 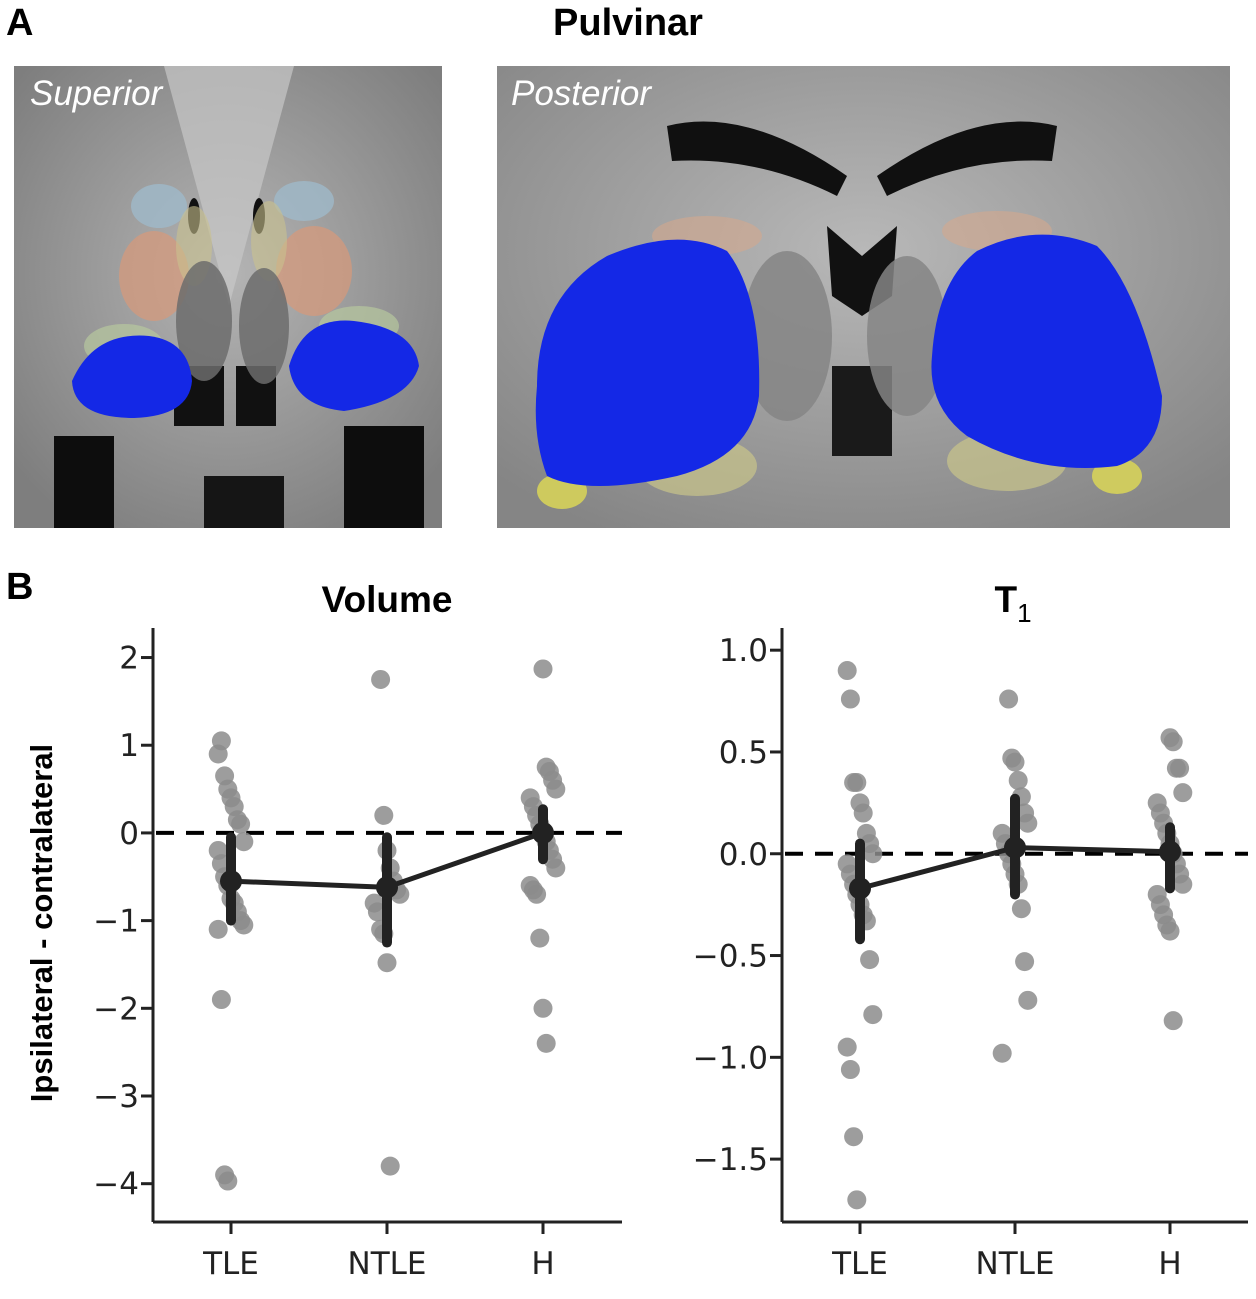 I want to click on posterior-view-label: Posterior, so click(x=581, y=93).